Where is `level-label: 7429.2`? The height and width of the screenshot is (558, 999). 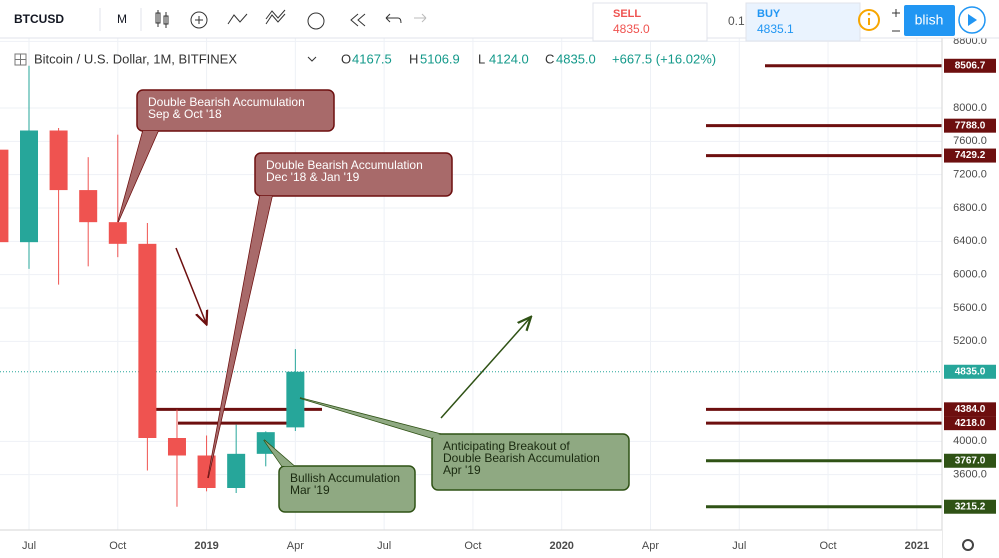
level-label: 7429.2 is located at coordinates (970, 155).